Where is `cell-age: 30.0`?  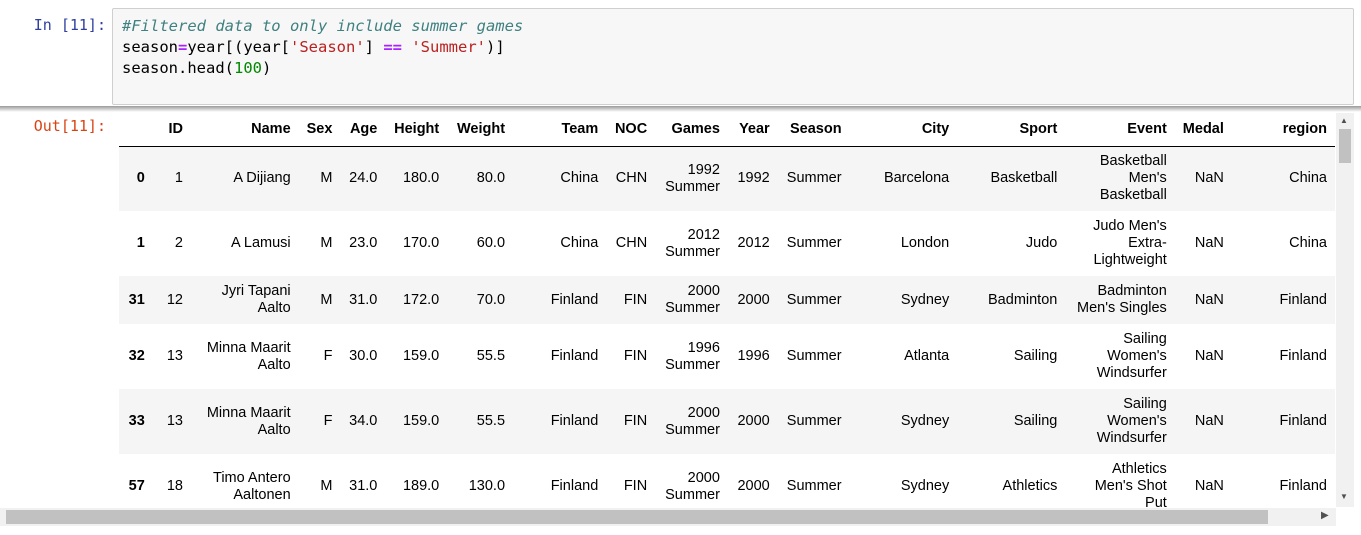 cell-age: 30.0 is located at coordinates (363, 356).